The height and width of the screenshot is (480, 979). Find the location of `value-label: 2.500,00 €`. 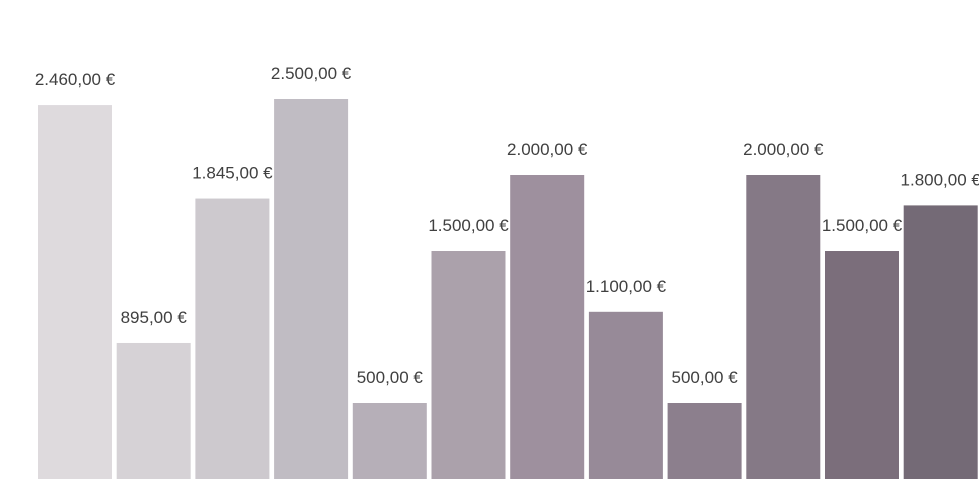

value-label: 2.500,00 € is located at coordinates (311, 73).